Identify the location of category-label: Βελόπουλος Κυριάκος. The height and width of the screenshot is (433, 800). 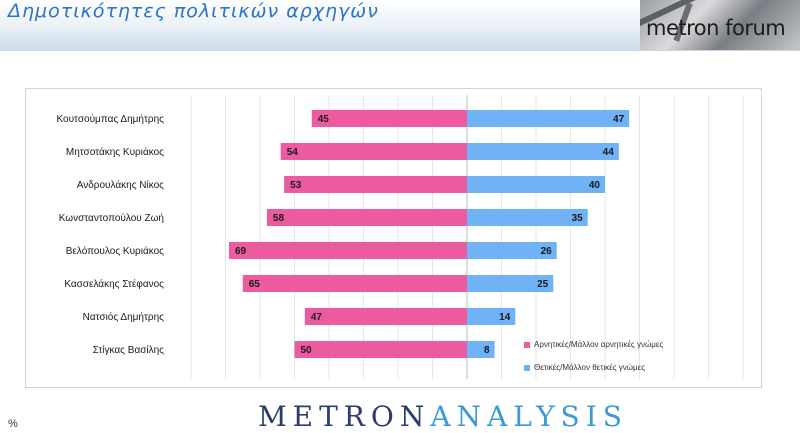
(115, 251).